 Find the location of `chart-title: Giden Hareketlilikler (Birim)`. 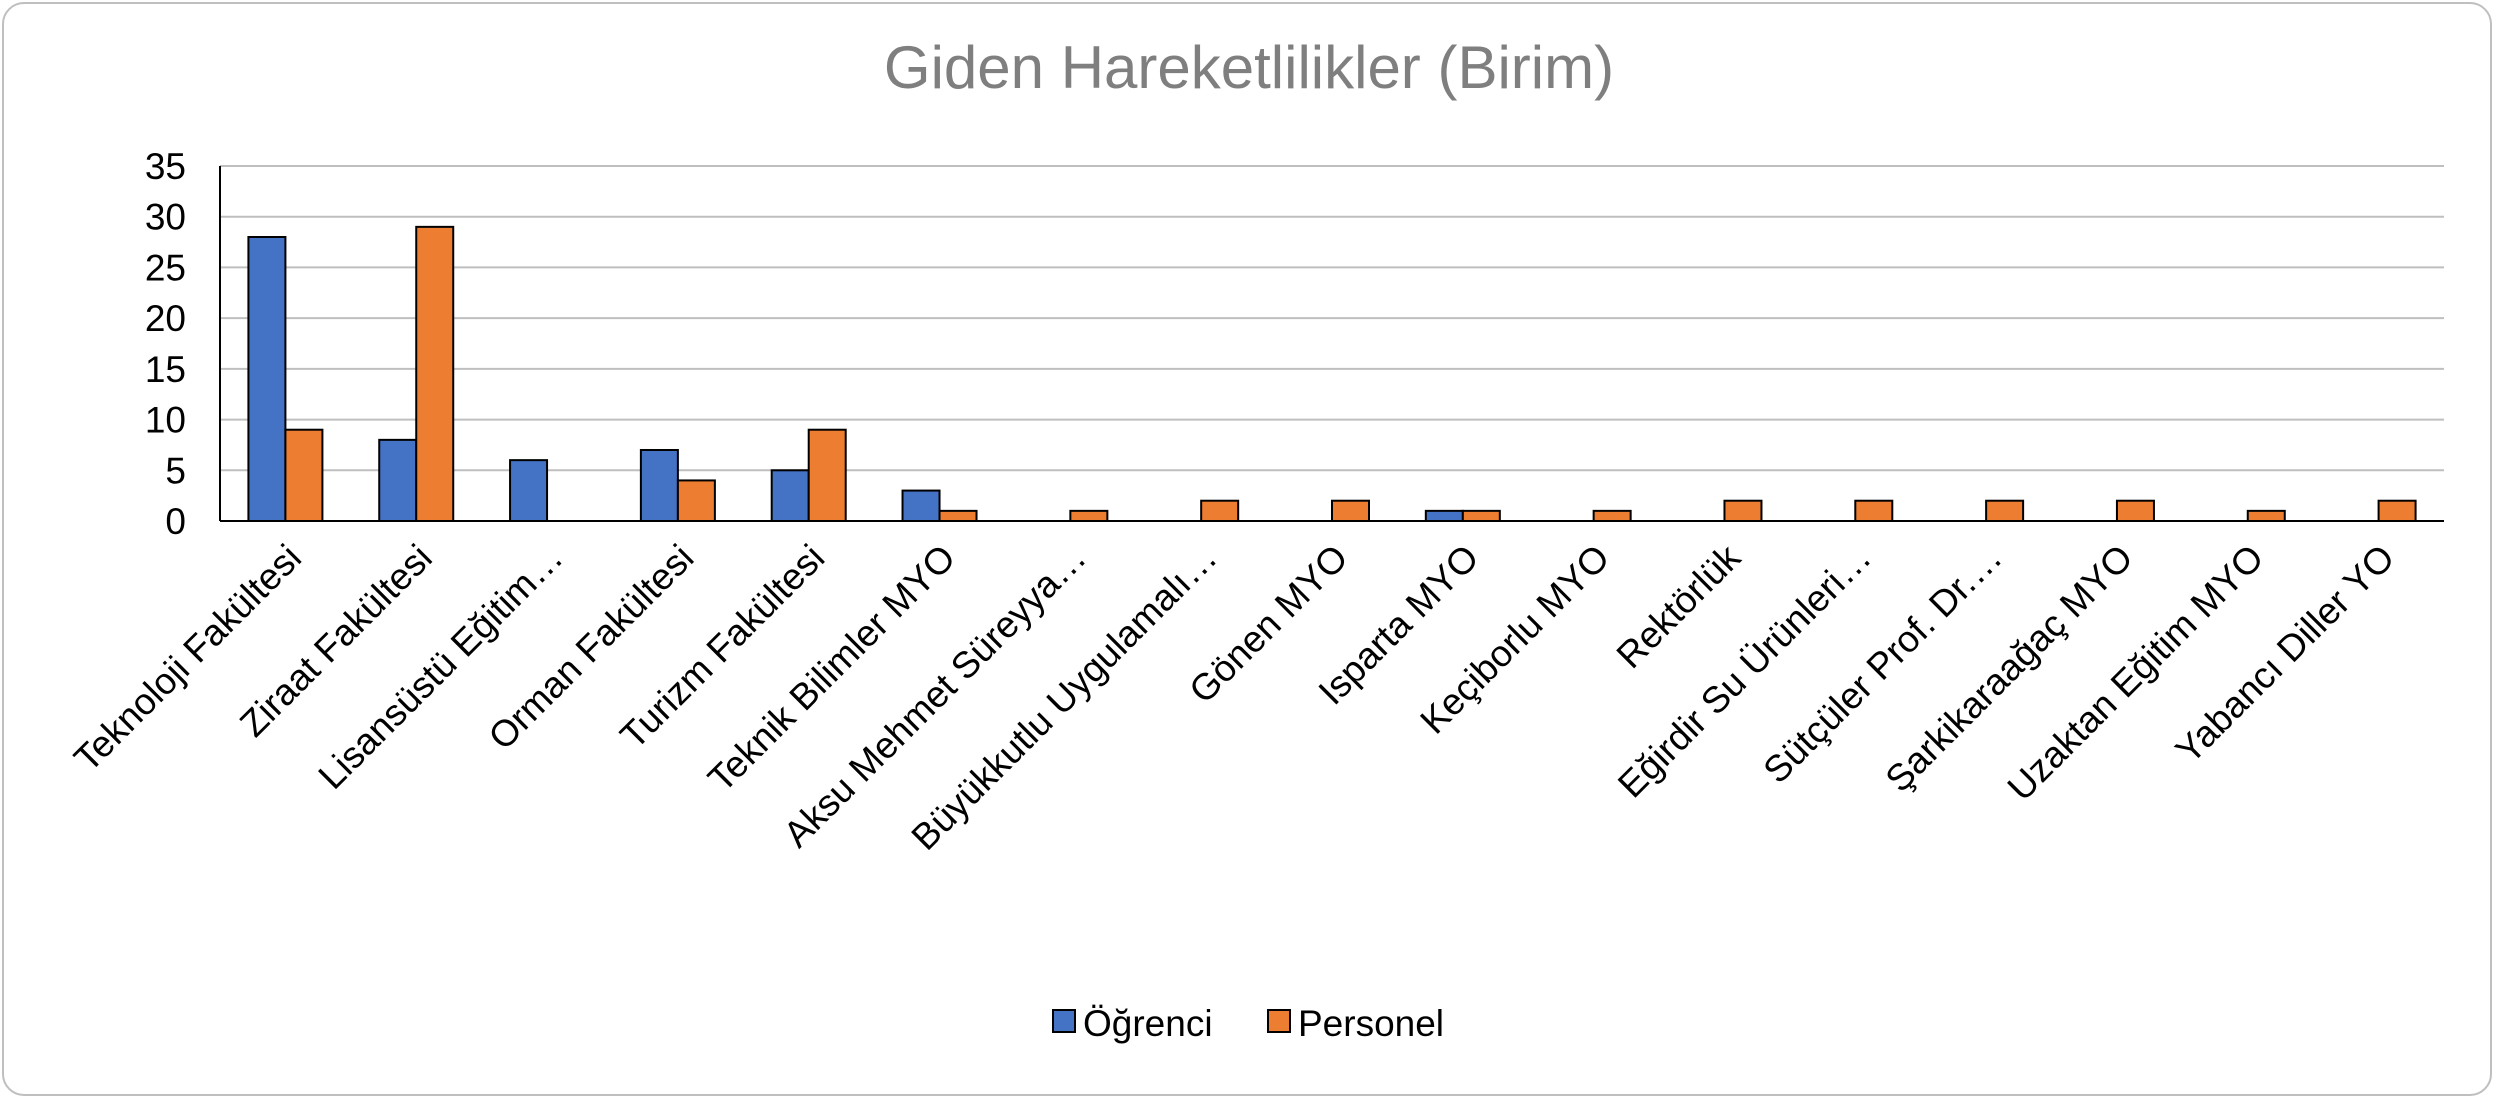

chart-title: Giden Hareketlilikler (Birim) is located at coordinates (1249, 67).